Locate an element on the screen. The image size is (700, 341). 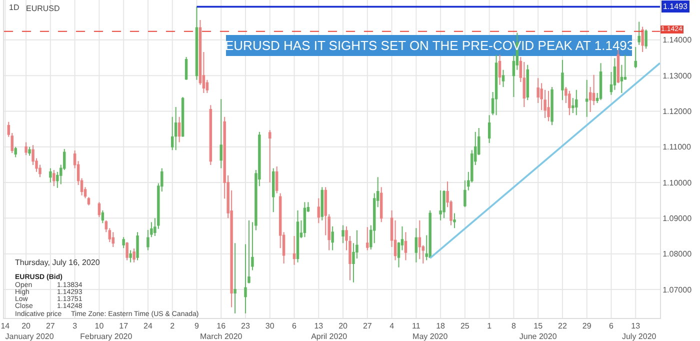
x-tick-label: 29 is located at coordinates (587, 326).